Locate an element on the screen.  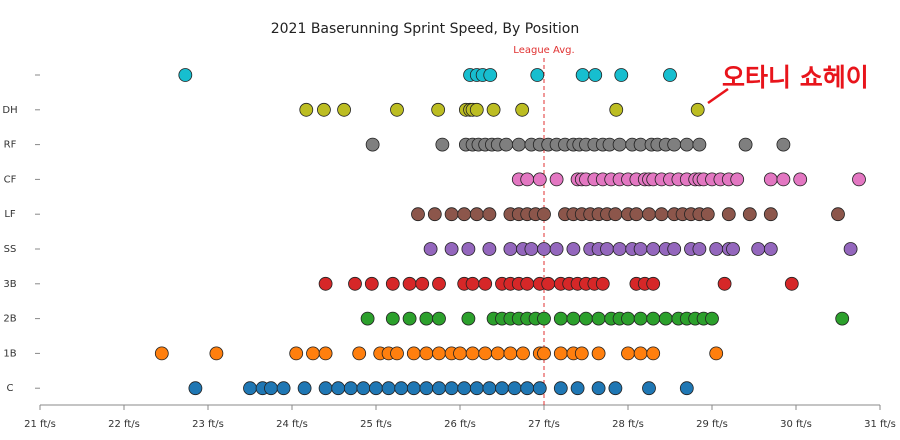
annotation-arrow is located at coordinates (718, 96).